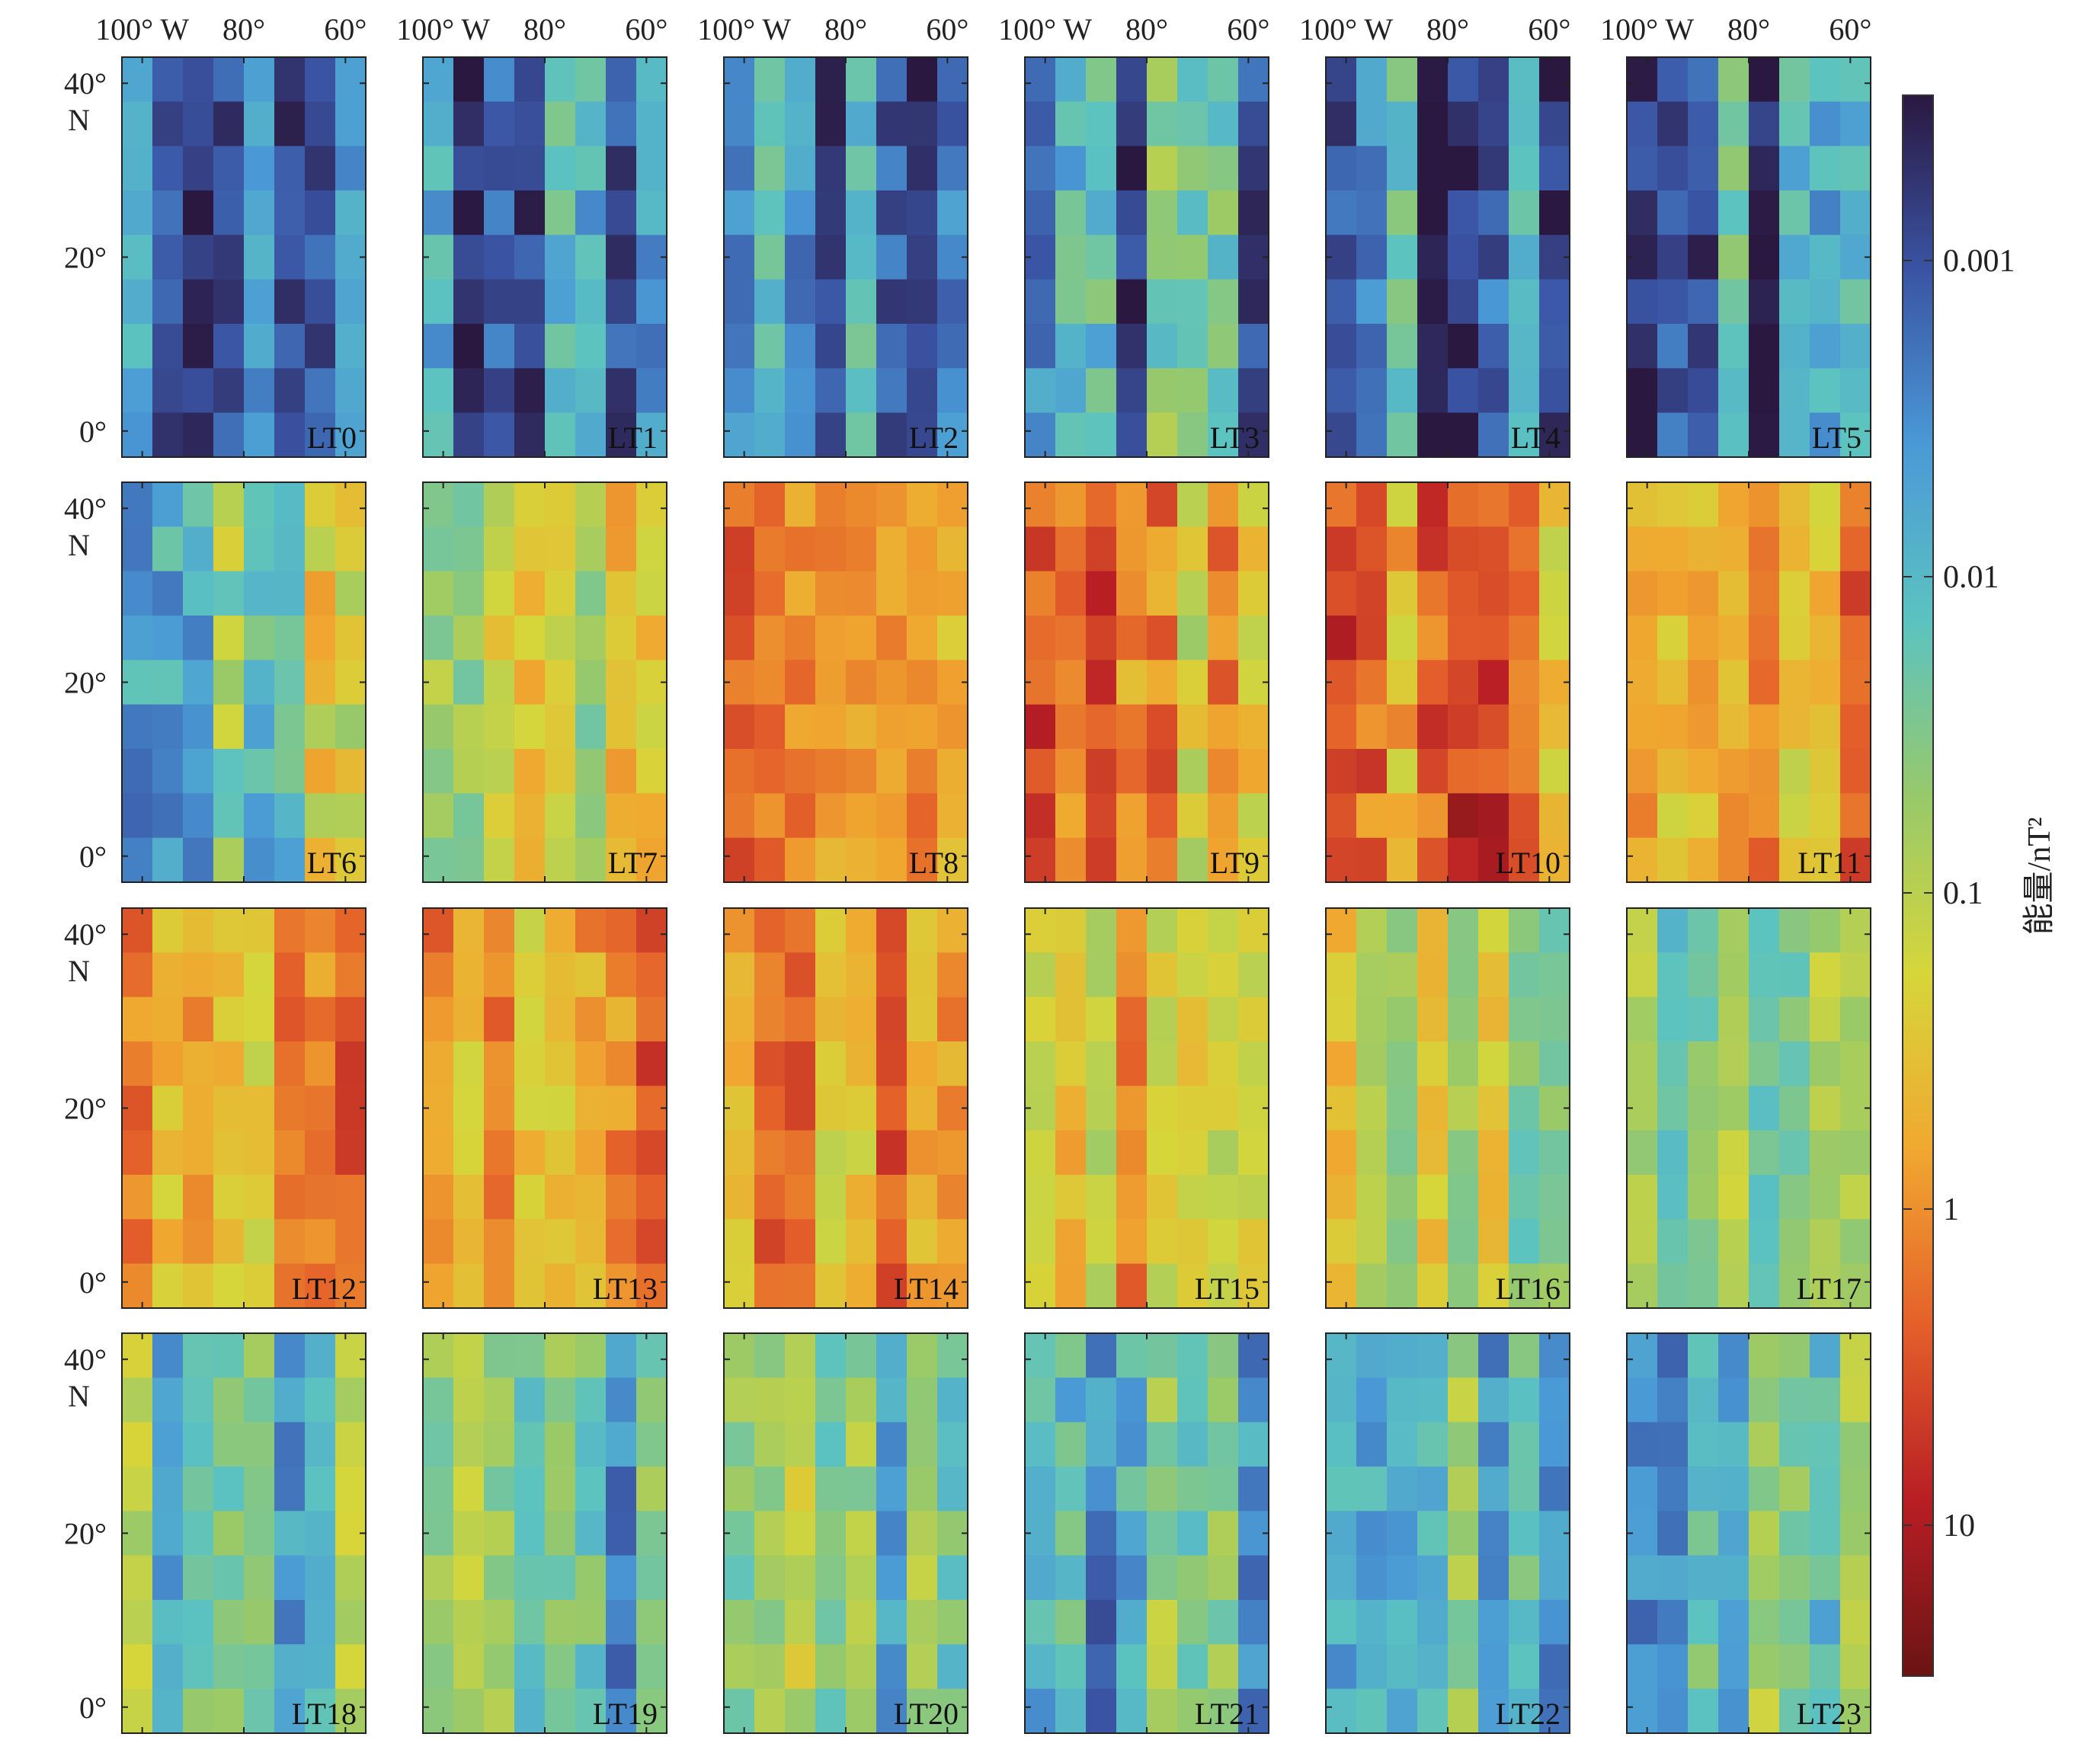  I want to click on x-tick-label: 100° W, so click(744, 29).